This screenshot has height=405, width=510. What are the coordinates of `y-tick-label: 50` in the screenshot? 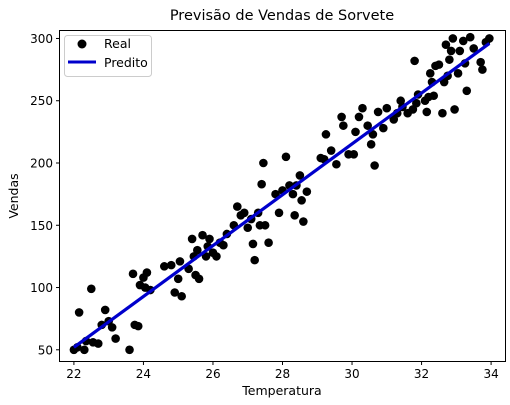 It's located at (45, 350).